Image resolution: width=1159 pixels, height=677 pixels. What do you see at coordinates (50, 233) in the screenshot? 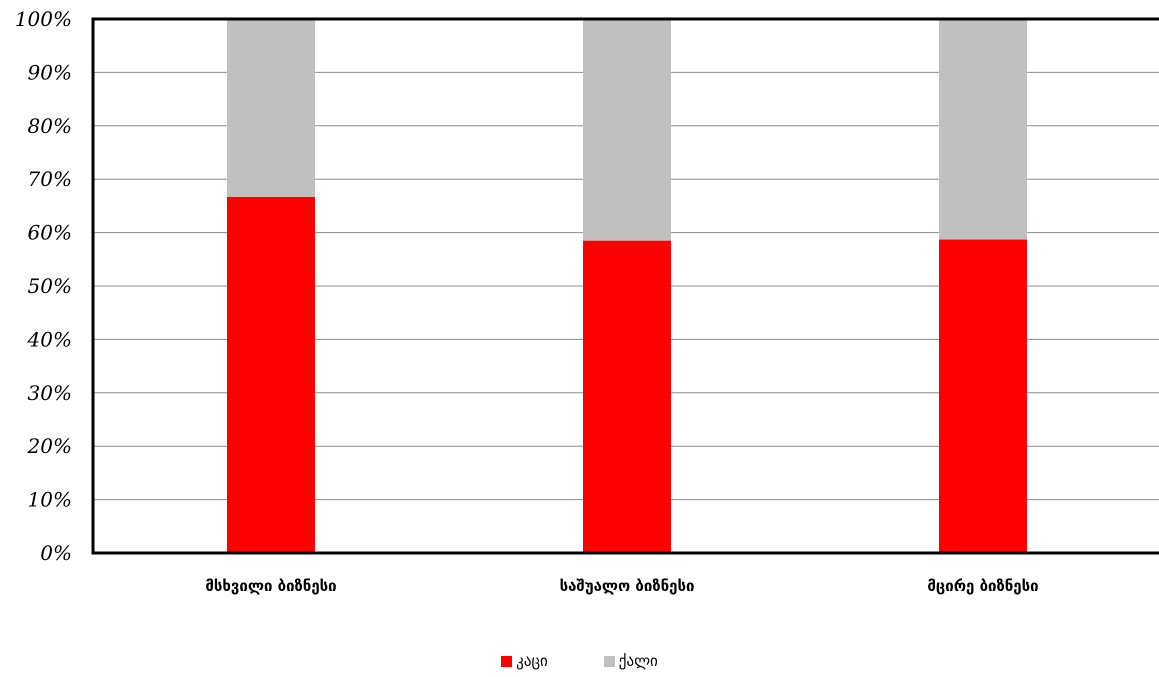
I see `y-tick-label: 60%` at bounding box center [50, 233].